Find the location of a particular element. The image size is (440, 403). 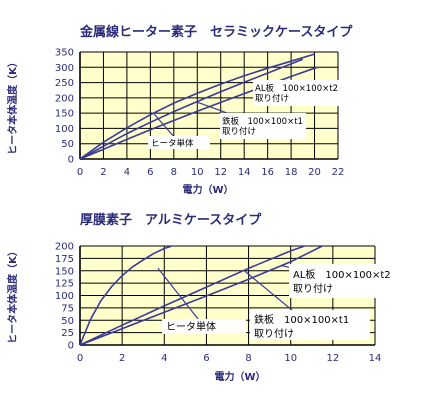

chart-title: 金属線ヒーター素子 セラミックケースタイプ is located at coordinates (216, 32).